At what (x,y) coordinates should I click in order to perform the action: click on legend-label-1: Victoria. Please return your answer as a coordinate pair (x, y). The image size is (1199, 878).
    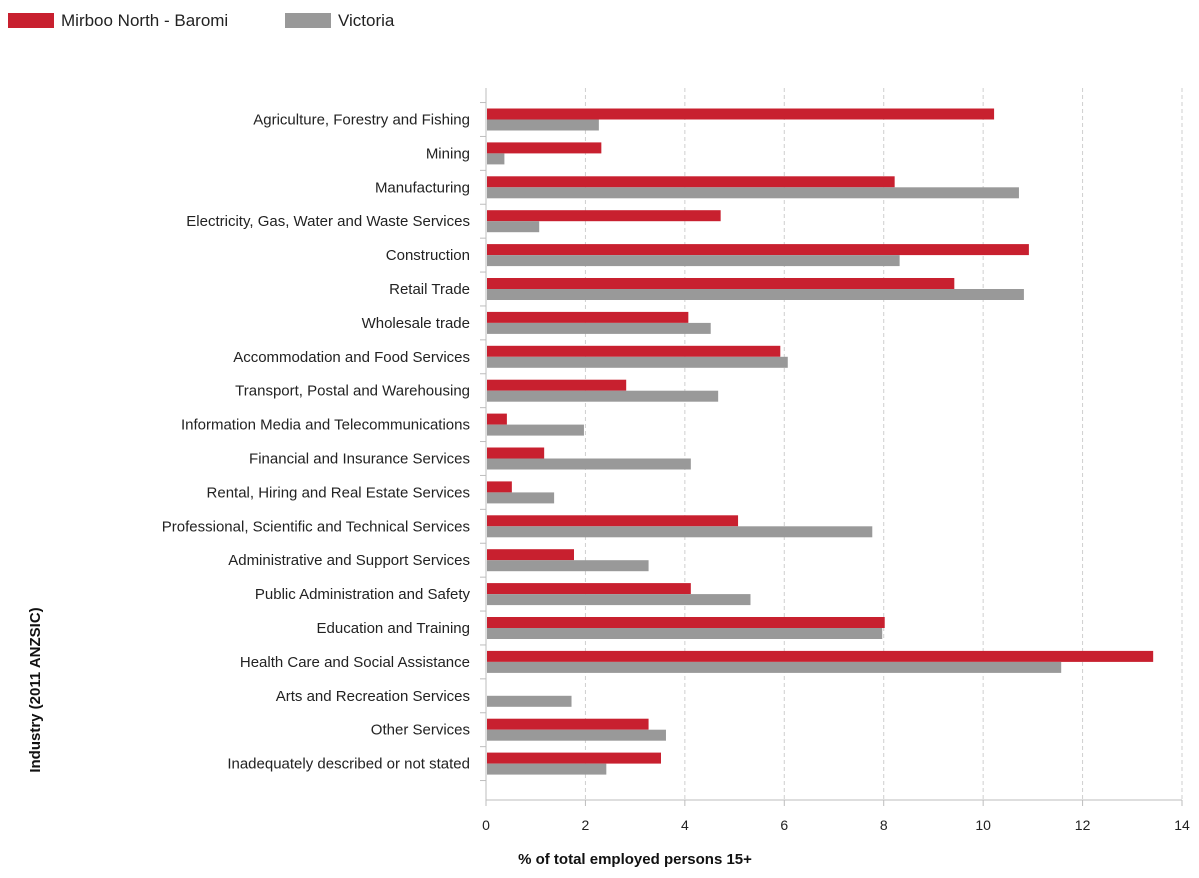
    Looking at the image, I should click on (366, 20).